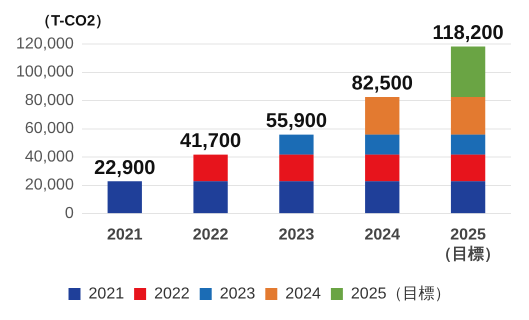 The image size is (529, 320). What do you see at coordinates (382, 83) in the screenshot?
I see `total-label: 82,500` at bounding box center [382, 83].